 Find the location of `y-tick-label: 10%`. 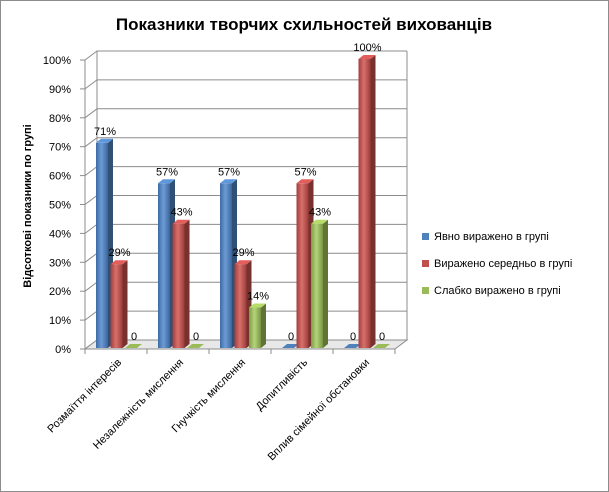

y-tick-label: 10% is located at coordinates (60, 321).